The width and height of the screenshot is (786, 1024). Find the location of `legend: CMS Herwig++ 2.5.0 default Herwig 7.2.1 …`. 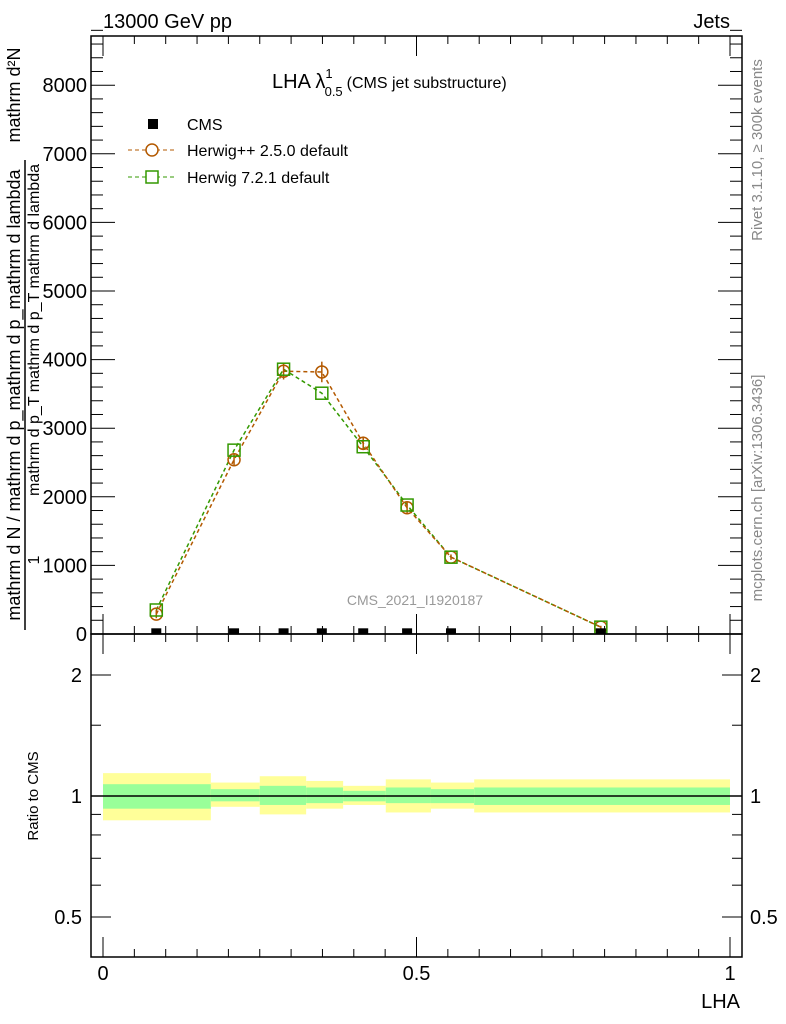

legend: CMS Herwig++ 2.5.0 default Herwig 7.2.1 … is located at coordinates (238, 152).